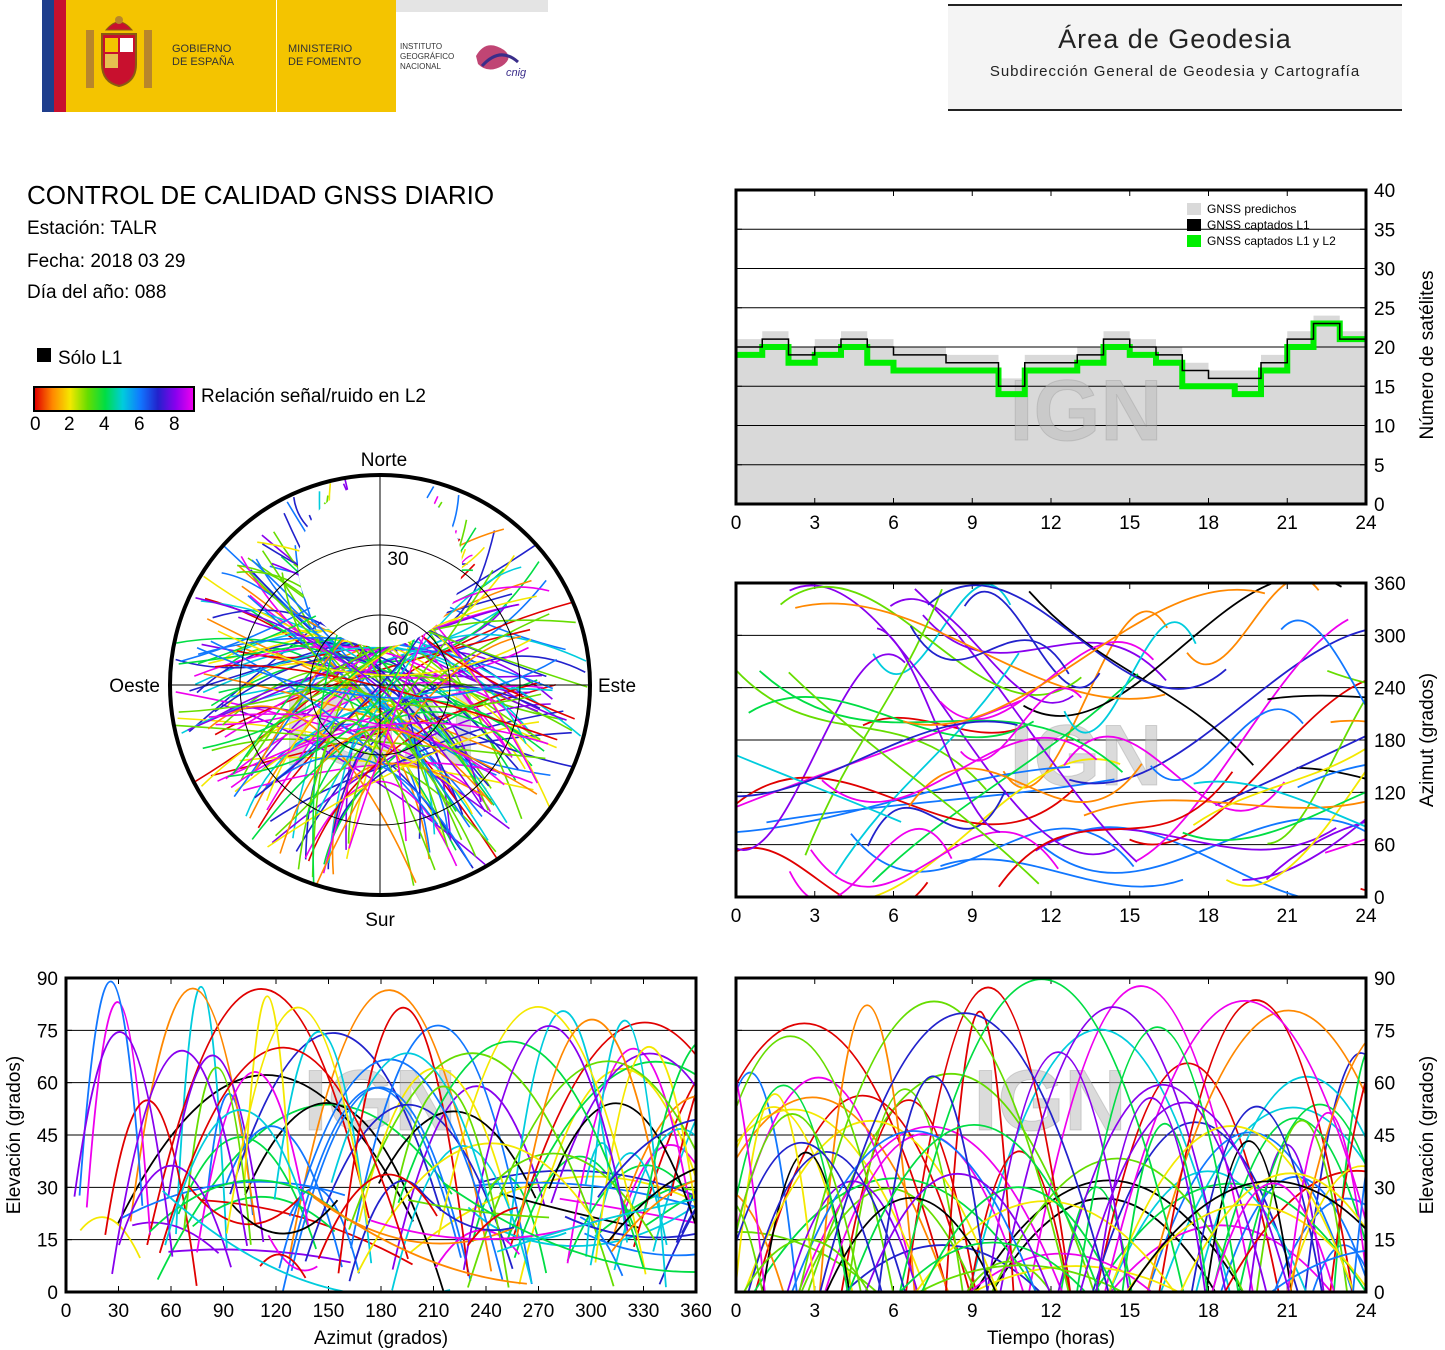 This screenshot has width=1445, height=1350. I want to click on y-axis-label: Número de satélites, so click(1427, 355).